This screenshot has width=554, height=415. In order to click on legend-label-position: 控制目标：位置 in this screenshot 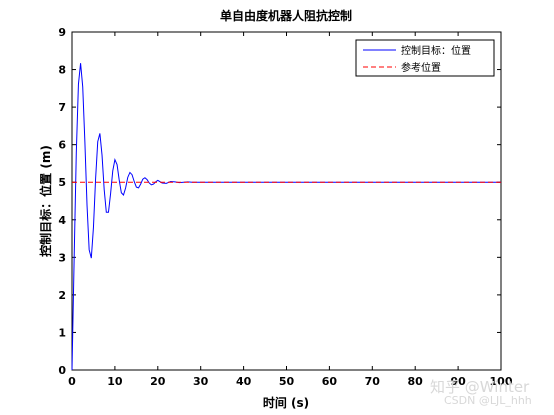, I will do `click(436, 50)`.